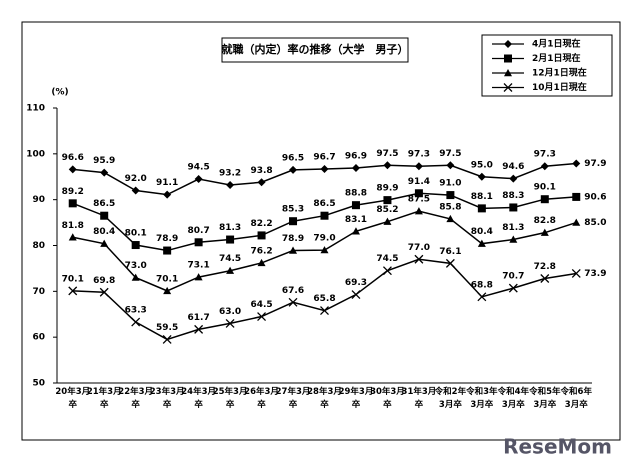 This screenshot has width=639, height=474. What do you see at coordinates (293, 158) in the screenshot?
I see `value-label: 96.5` at bounding box center [293, 158].